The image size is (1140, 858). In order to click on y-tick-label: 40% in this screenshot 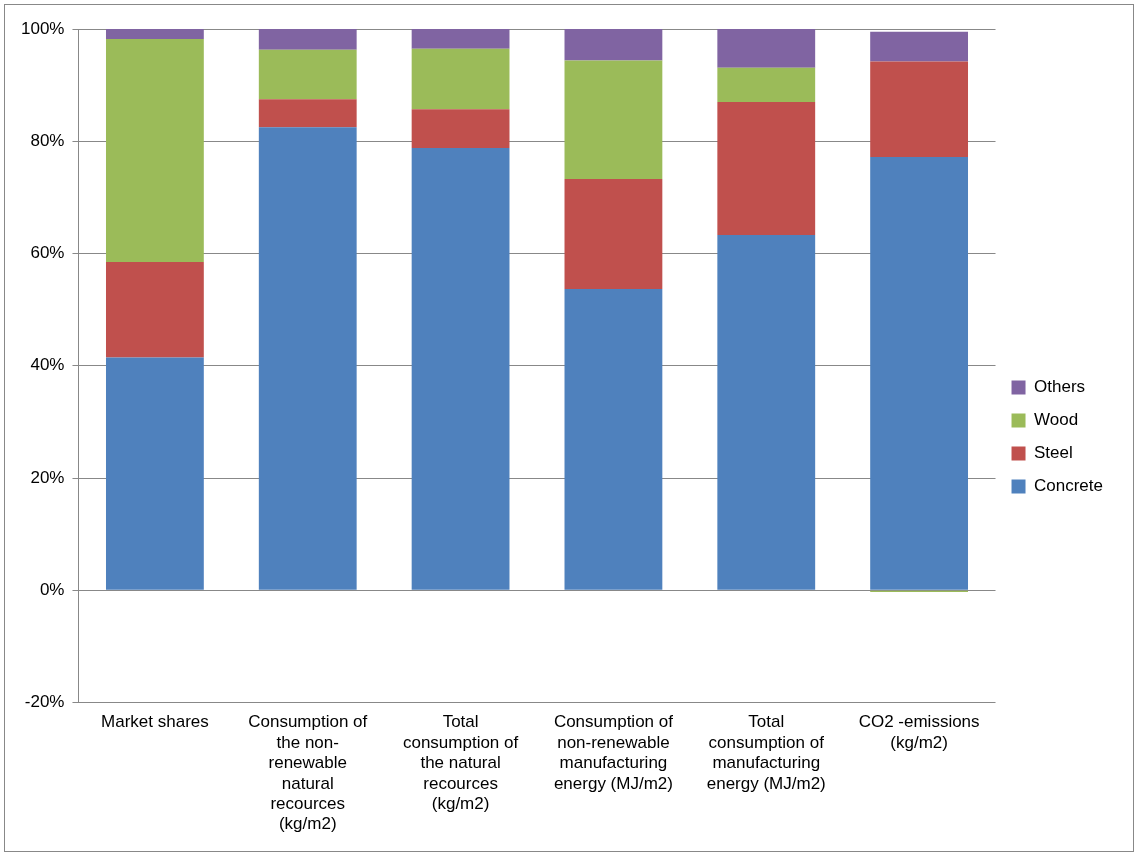, I will do `click(47, 365)`.